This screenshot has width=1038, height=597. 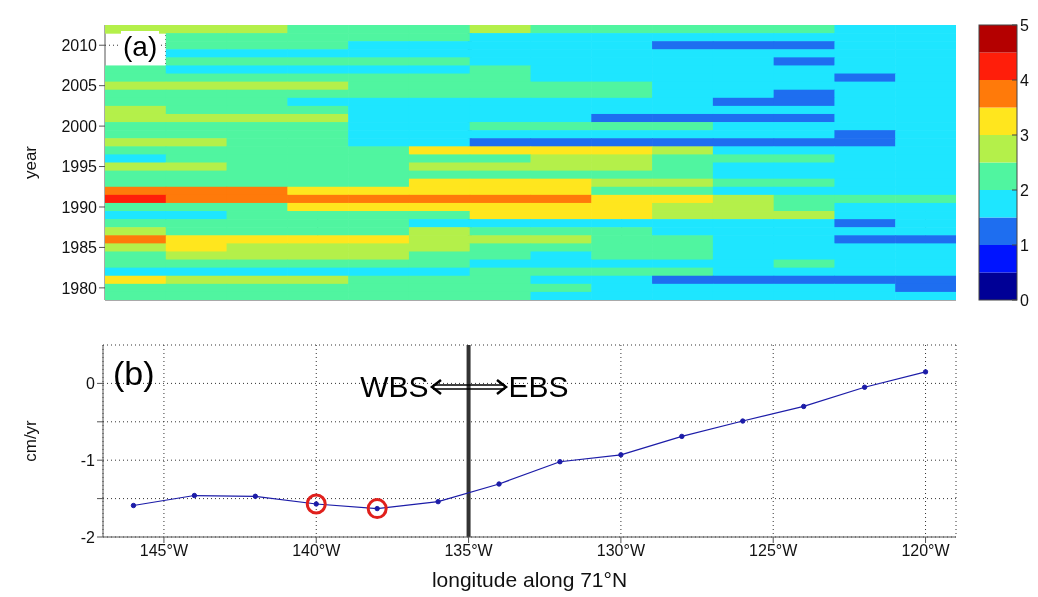 What do you see at coordinates (134, 373) in the screenshot?
I see `annotation: (b)` at bounding box center [134, 373].